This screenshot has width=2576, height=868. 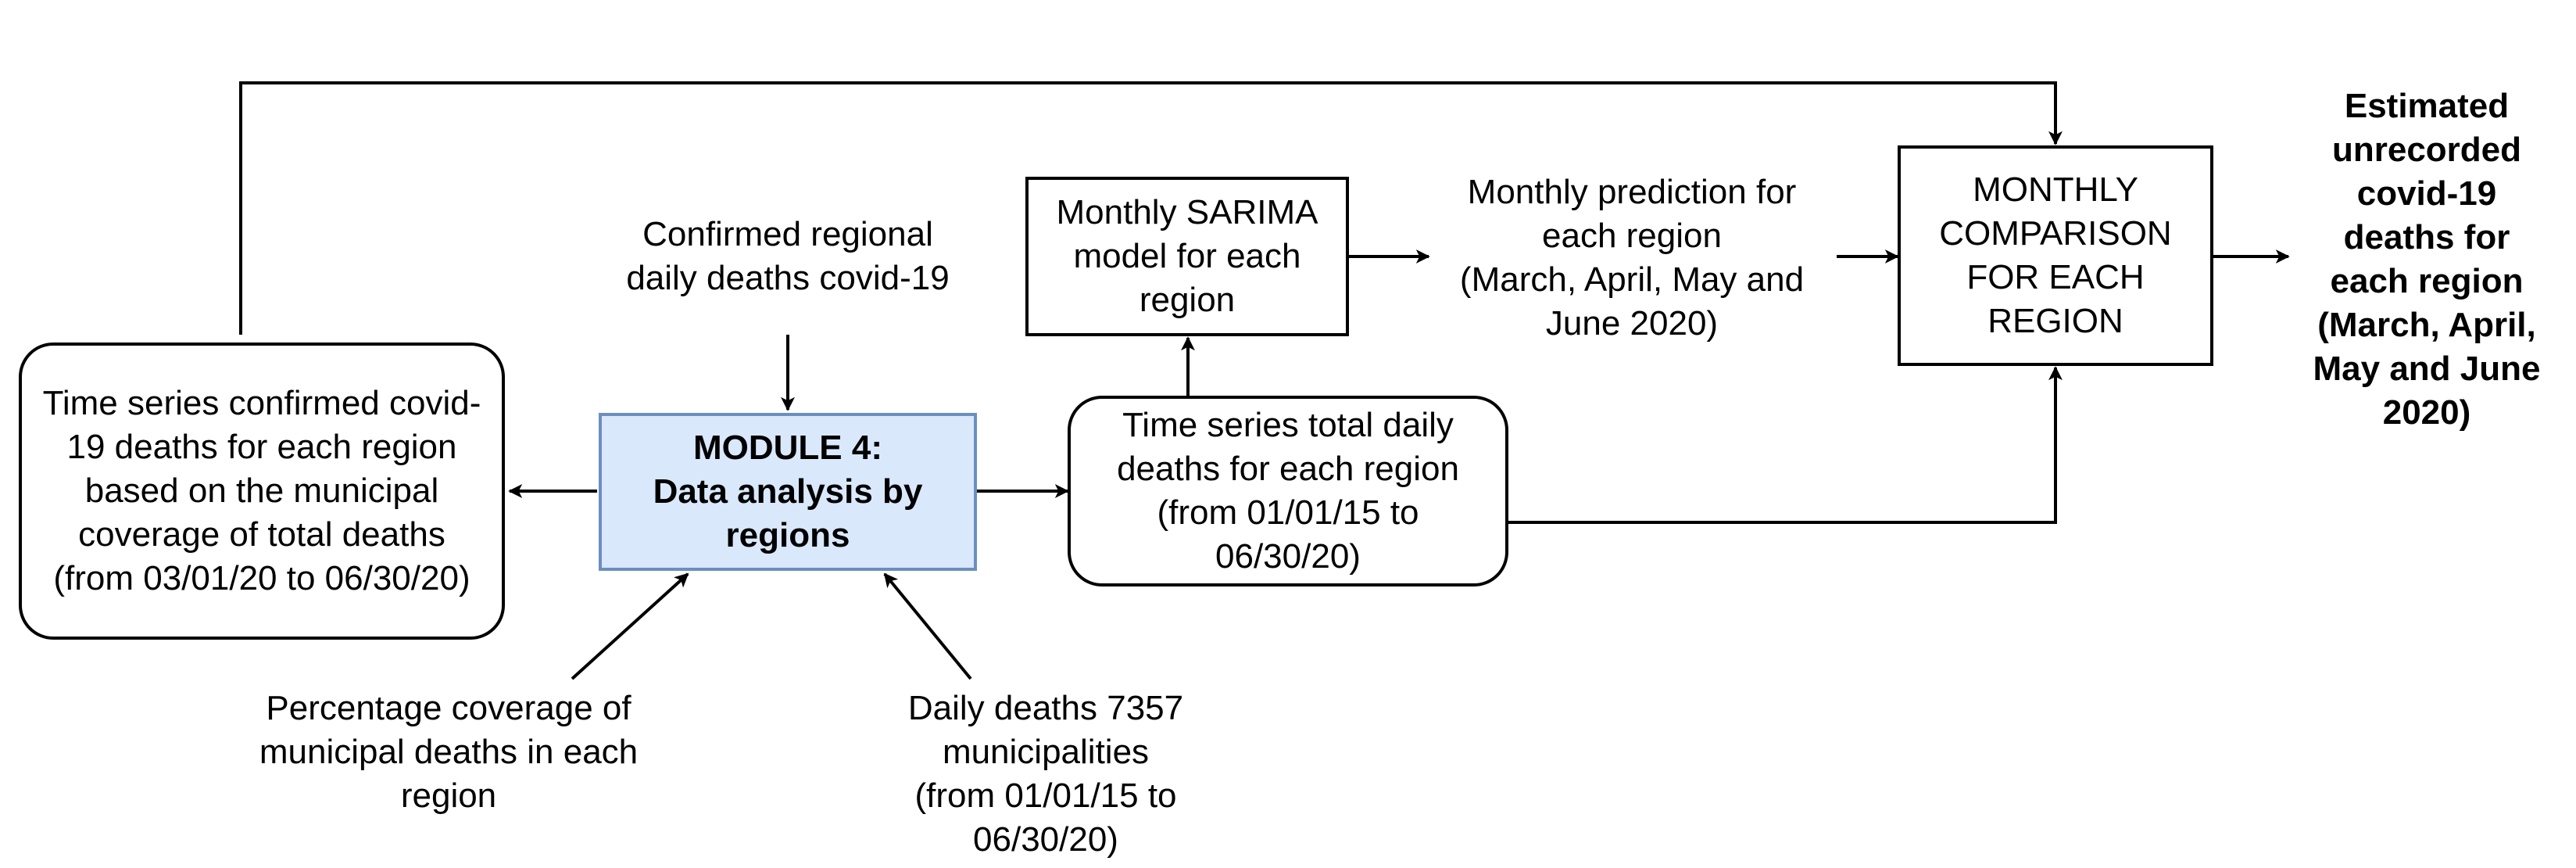 I want to click on sarima-label: Monthly SARIMA model for each region, so click(x=1187, y=256).